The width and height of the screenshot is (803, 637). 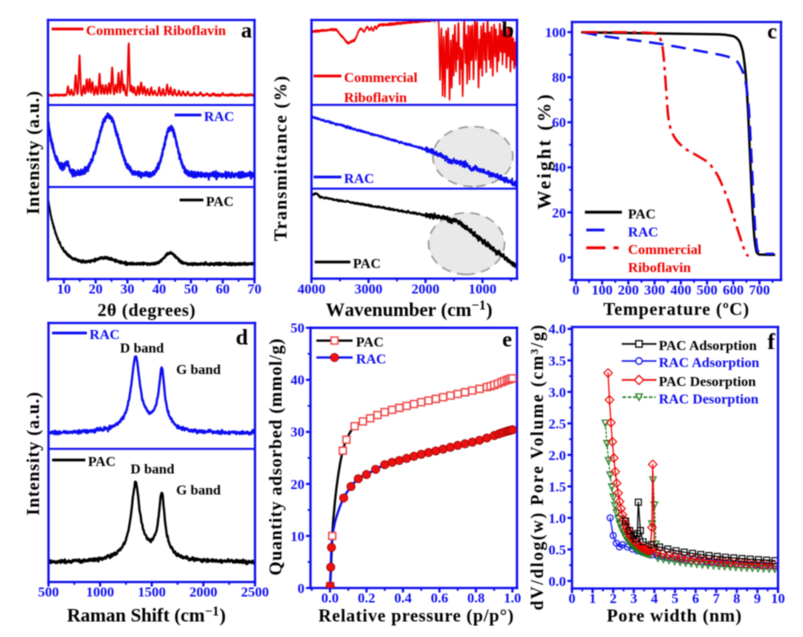 I want to click on svg-text: dV/dlog(w) Pore Volume (cm³/g), so click(x=537, y=466).